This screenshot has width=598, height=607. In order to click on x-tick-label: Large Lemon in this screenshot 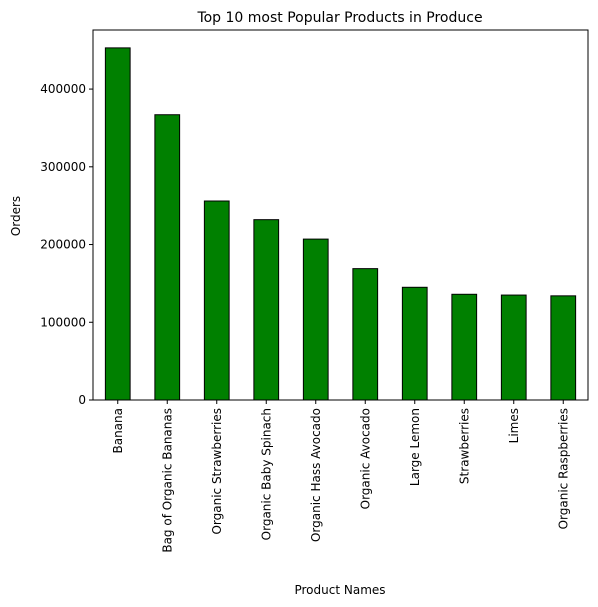, I will do `click(415, 447)`.